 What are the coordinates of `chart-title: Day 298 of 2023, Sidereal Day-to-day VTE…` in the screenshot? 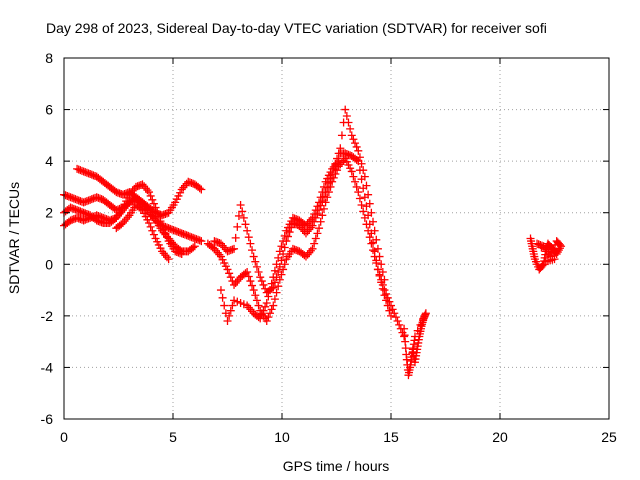 It's located at (296, 28).